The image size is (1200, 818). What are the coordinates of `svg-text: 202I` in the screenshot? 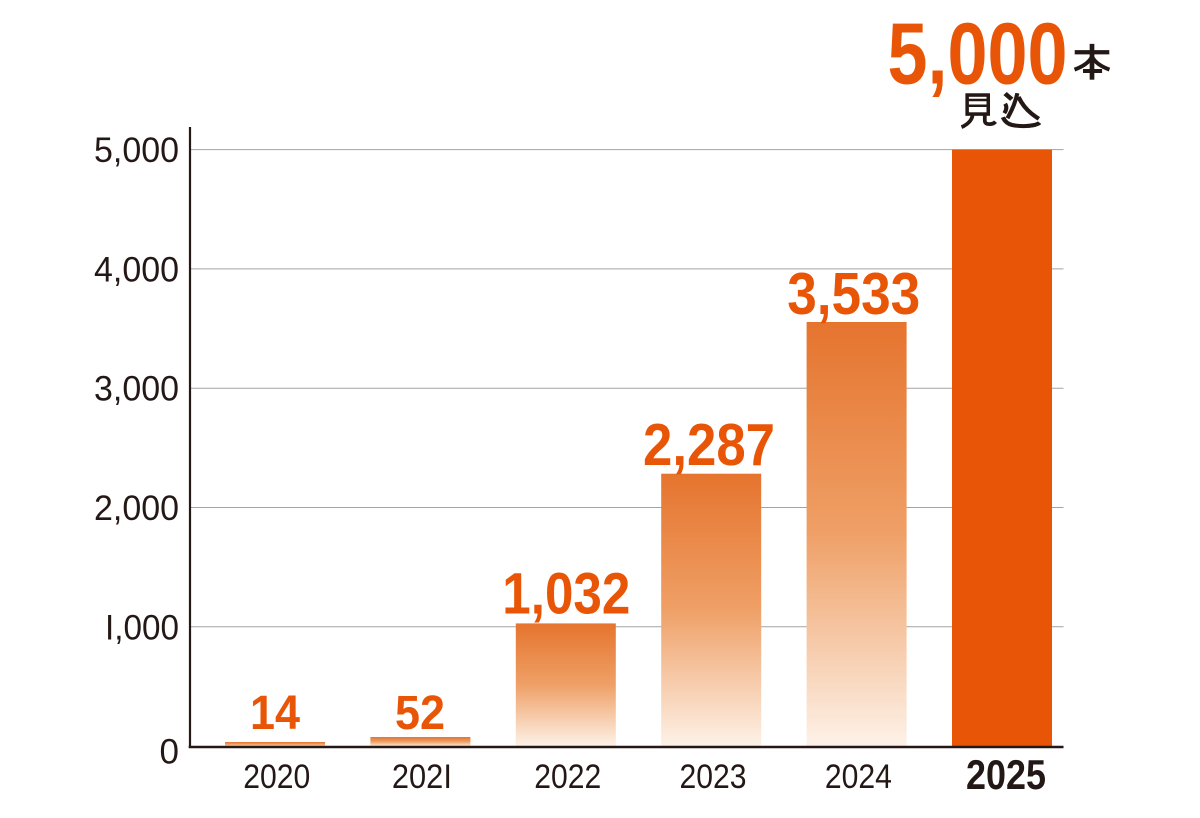 It's located at (422, 777).